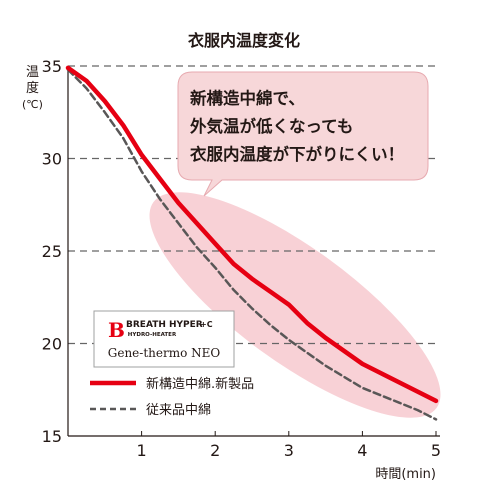 The width and height of the screenshot is (488, 488). I want to click on y-tick-labels: 15 20 25 30 35, so click(52, 251).